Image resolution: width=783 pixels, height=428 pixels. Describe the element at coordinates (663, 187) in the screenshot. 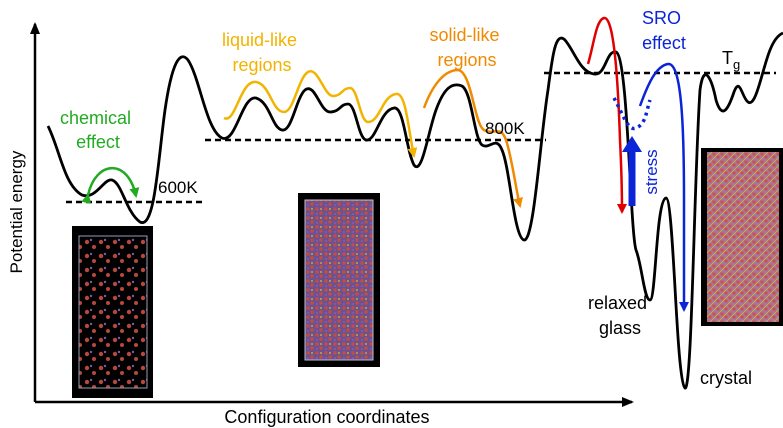

I see `blue-relaxation-path` at that location.